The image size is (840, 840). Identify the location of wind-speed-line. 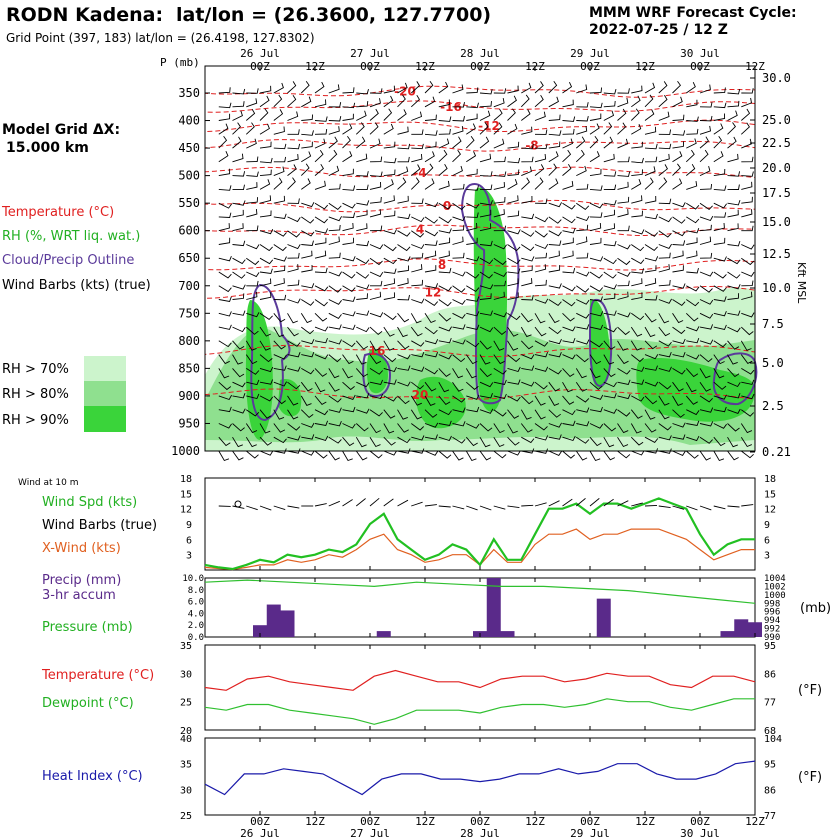
(479, 534).